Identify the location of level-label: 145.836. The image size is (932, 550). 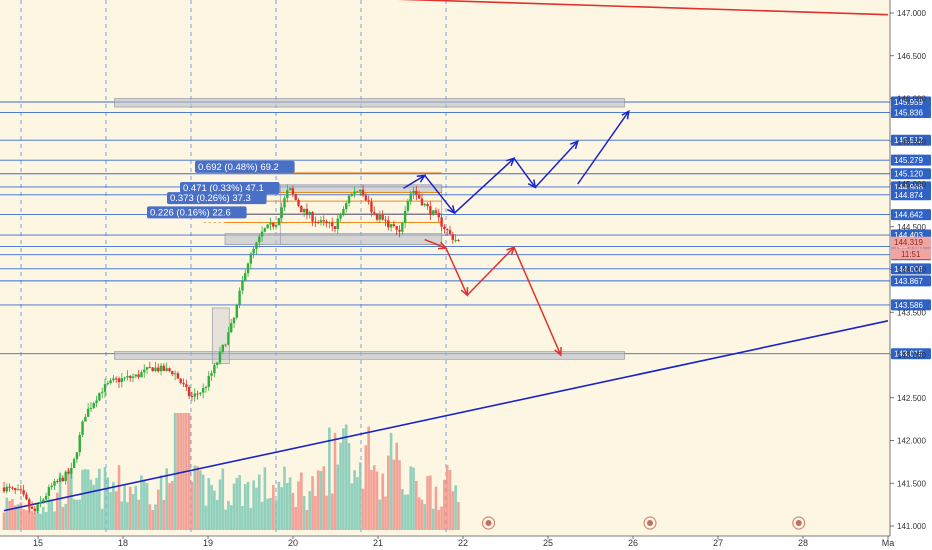
(908, 113).